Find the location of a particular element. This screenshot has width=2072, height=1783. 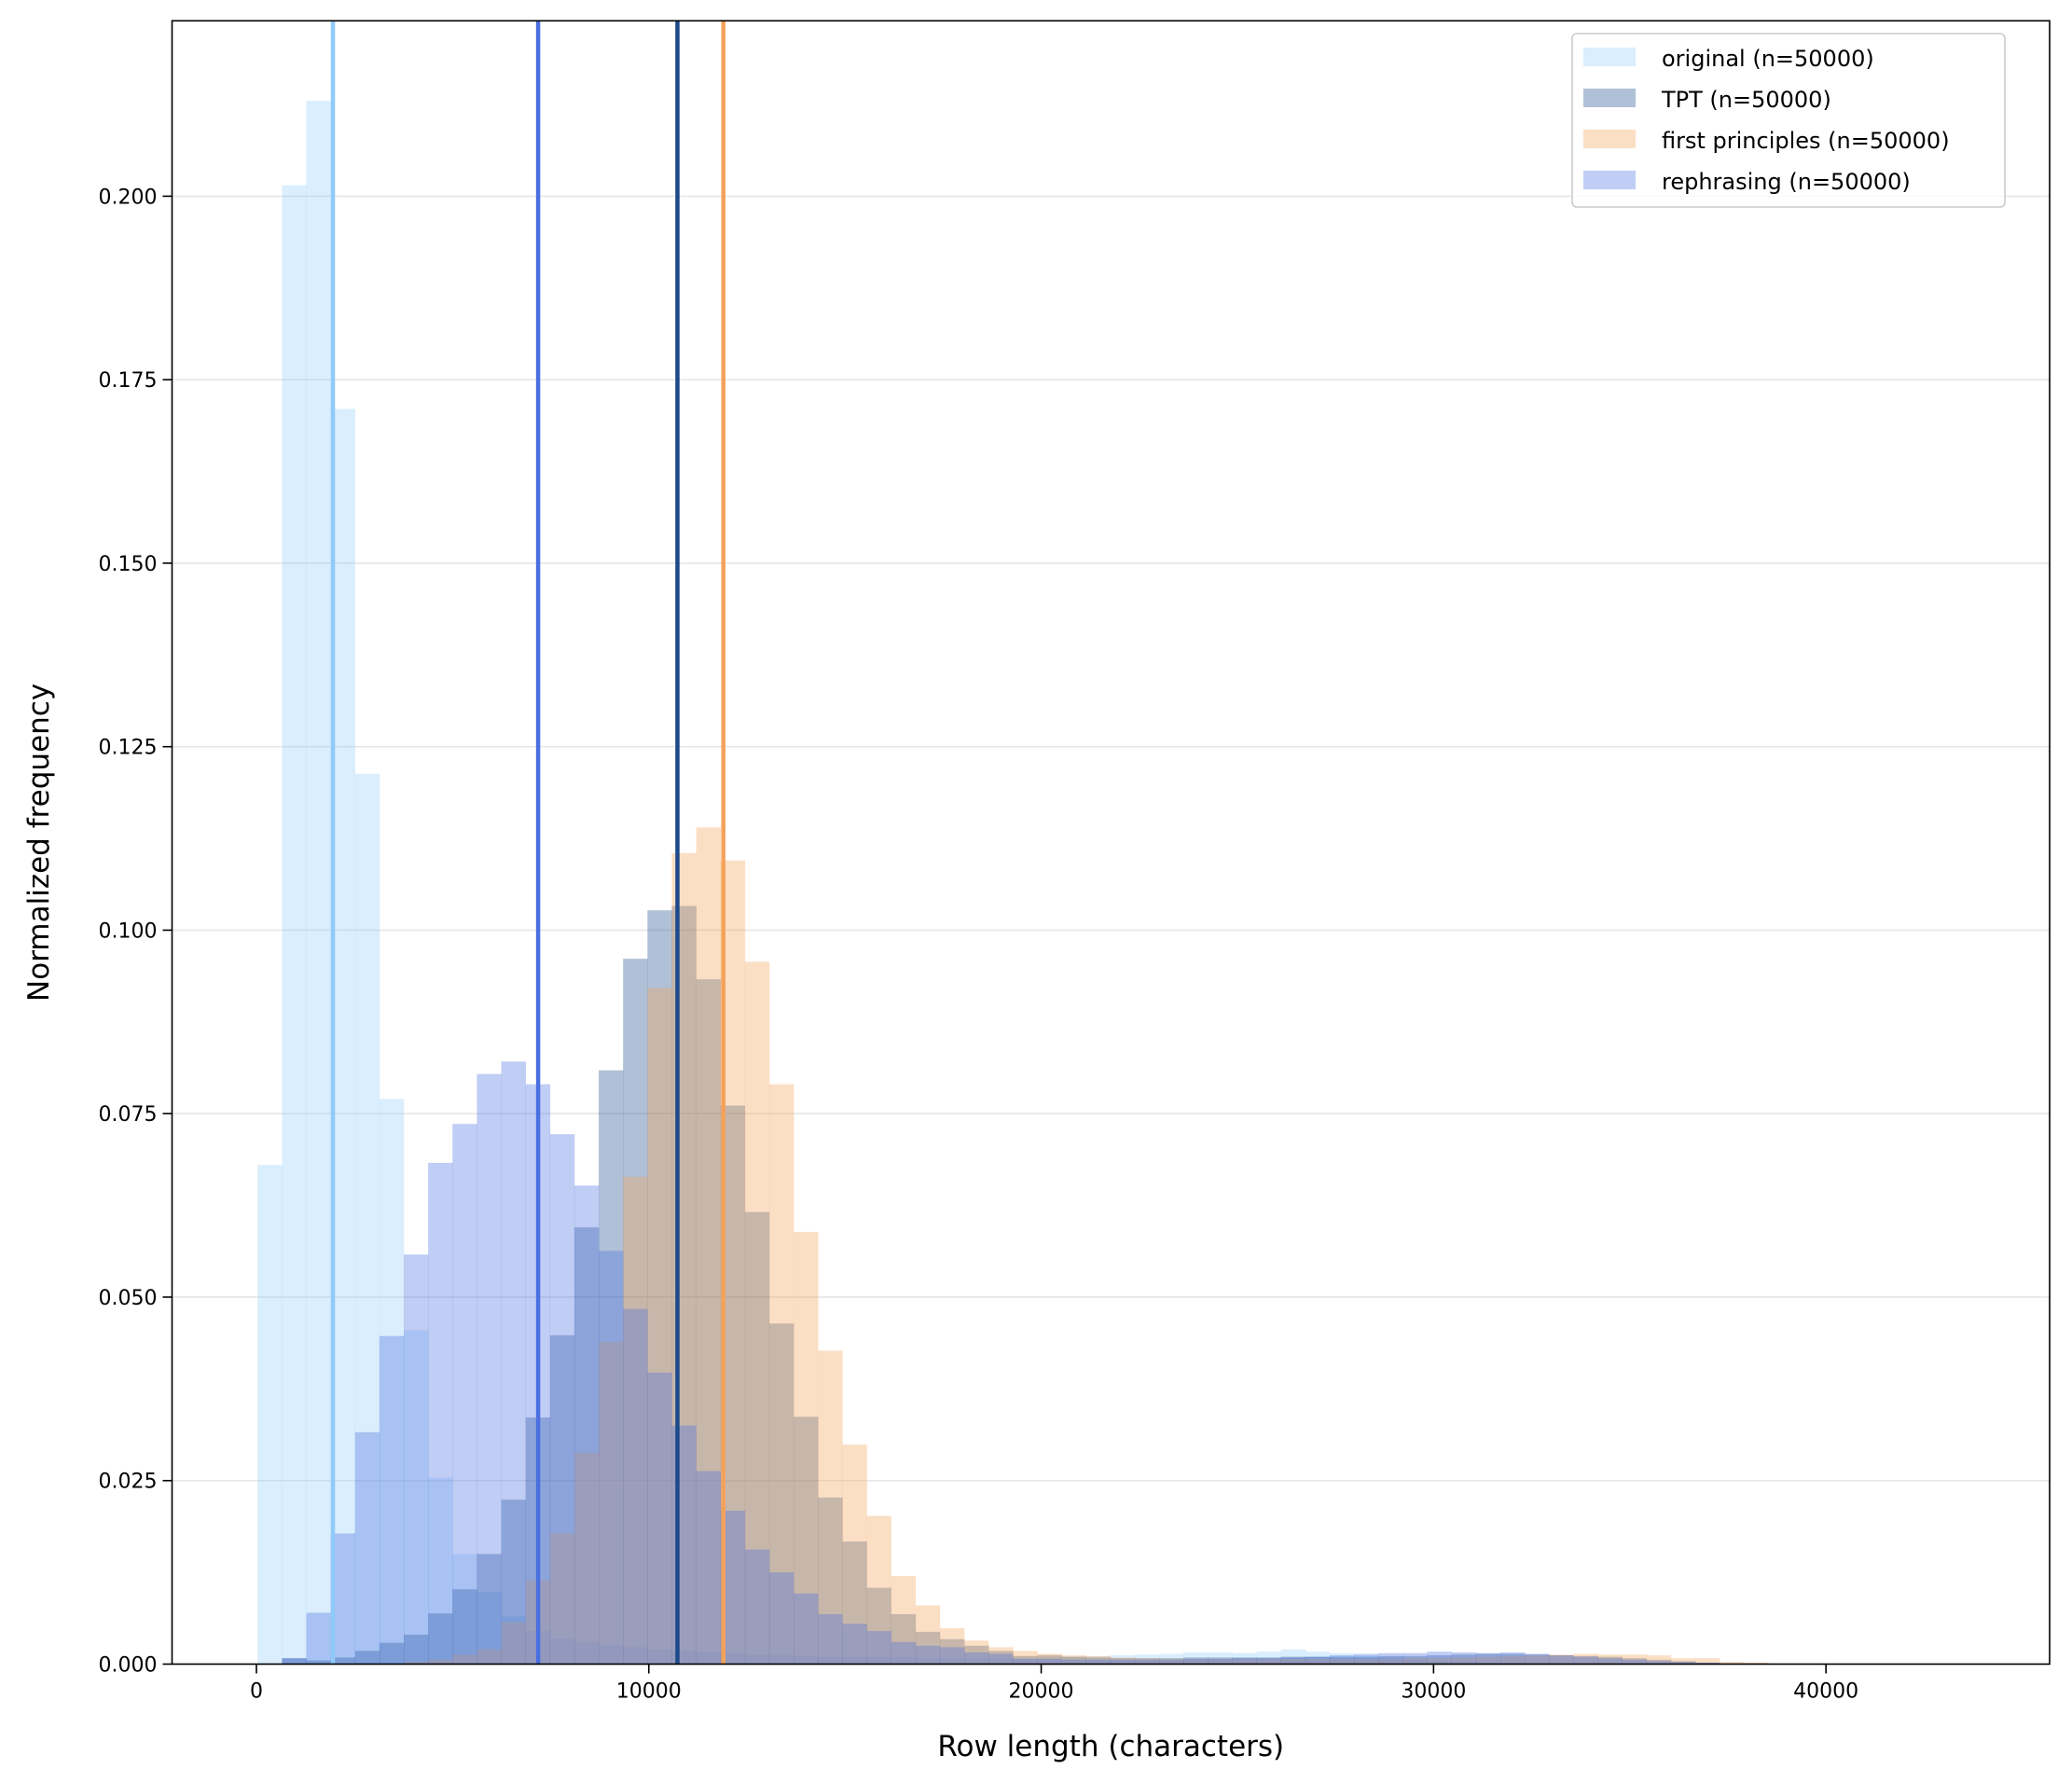

legend-swatch-rephrasing is located at coordinates (1609, 180).